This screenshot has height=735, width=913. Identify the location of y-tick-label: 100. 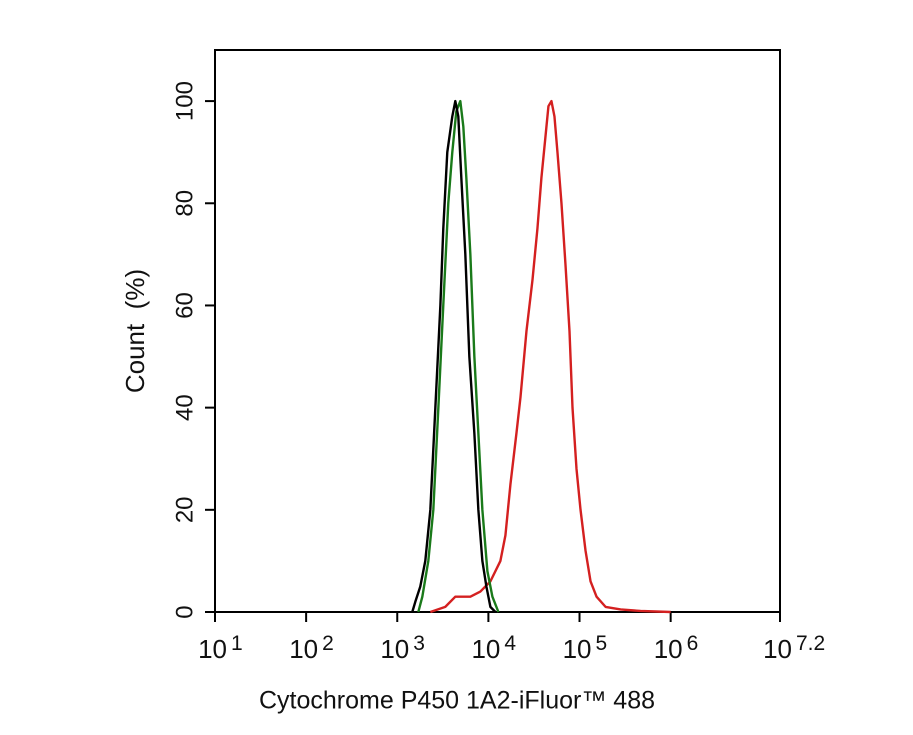
(184, 101).